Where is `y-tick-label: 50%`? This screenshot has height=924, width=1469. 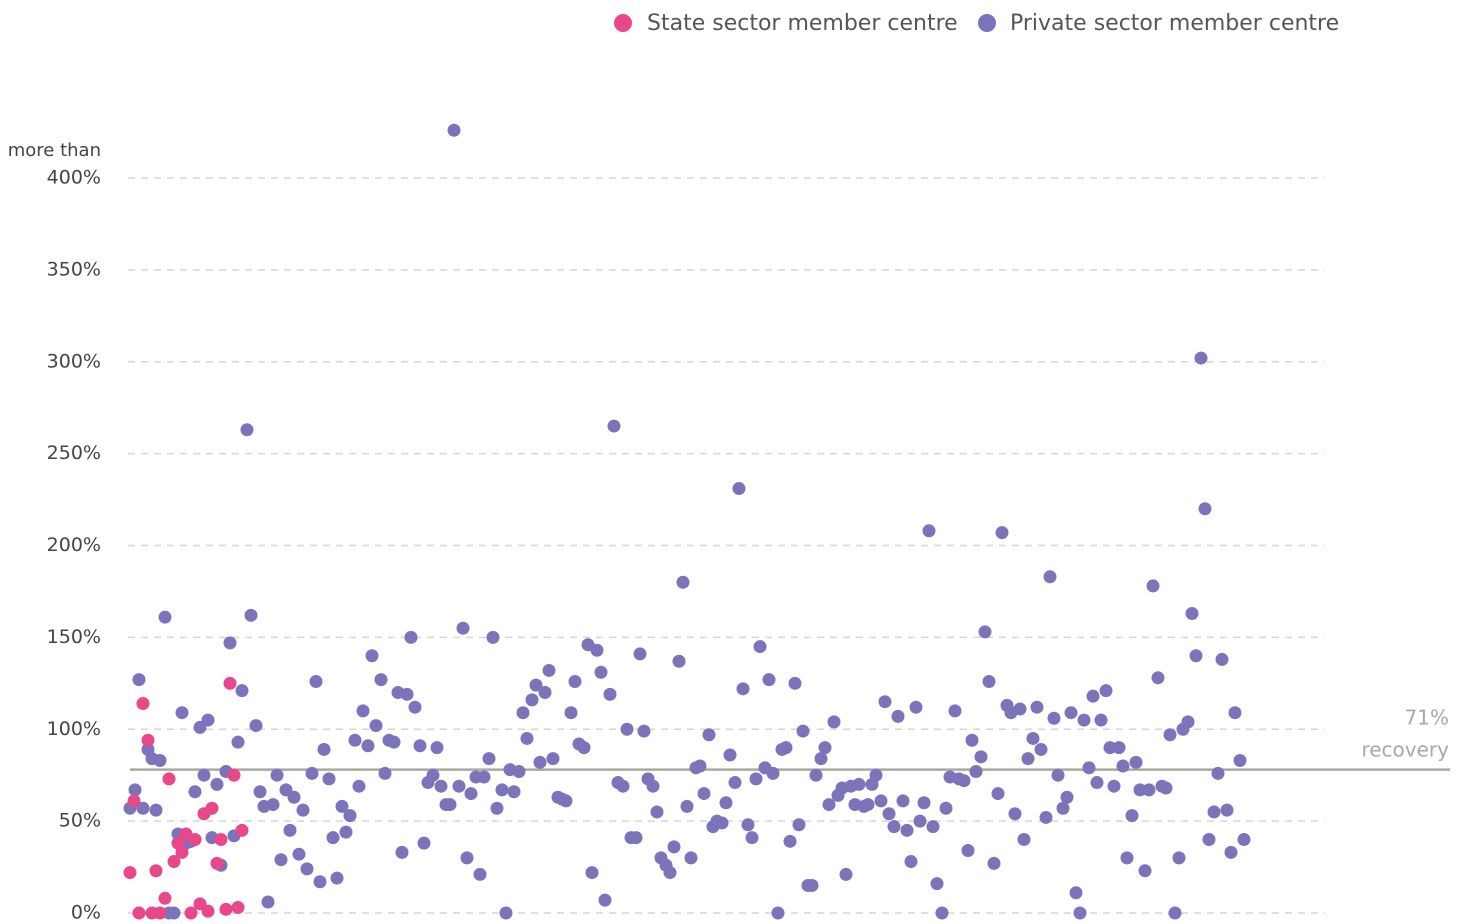
y-tick-label: 50% is located at coordinates (80, 821).